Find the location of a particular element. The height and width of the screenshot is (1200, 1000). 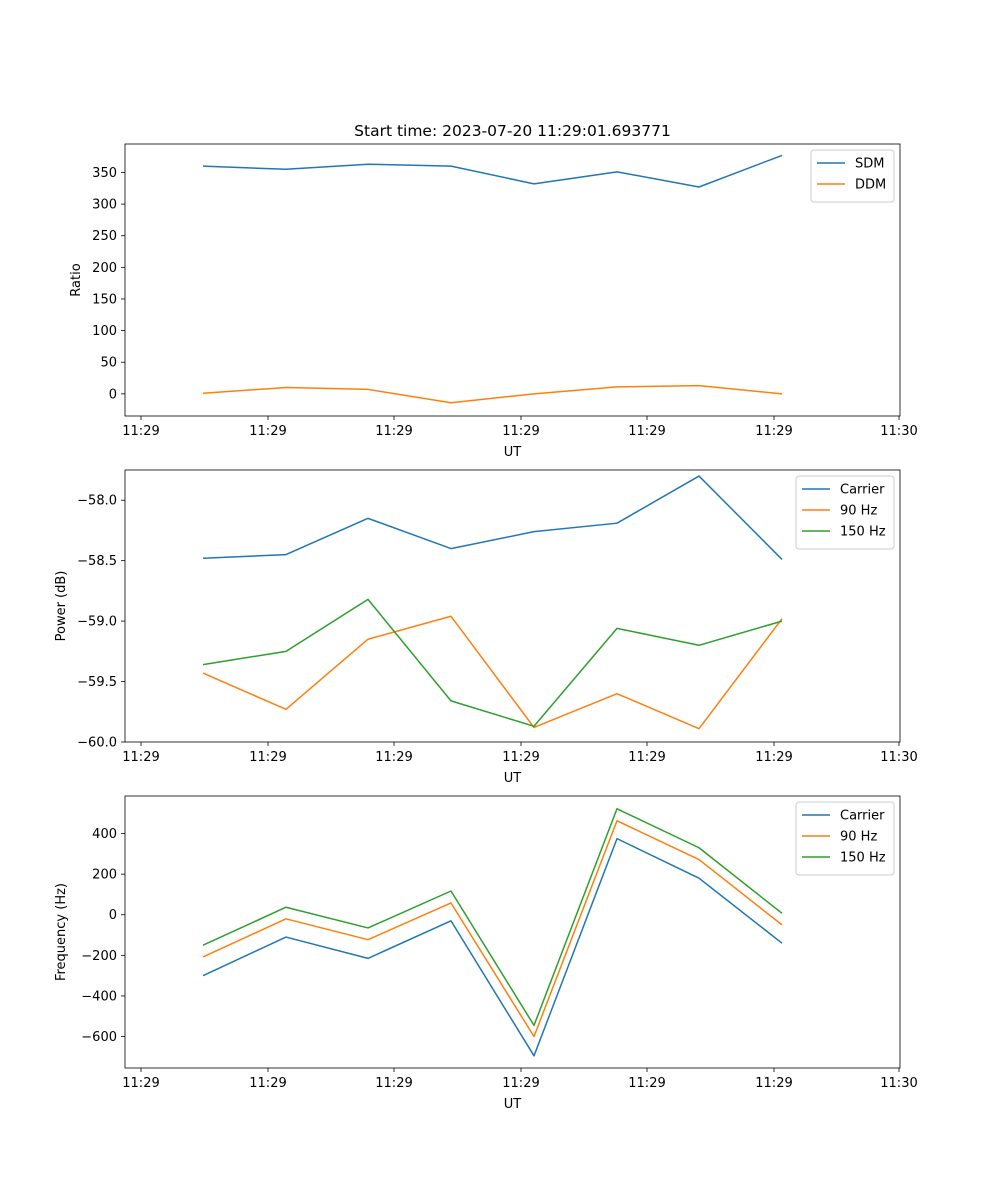

y-tick-label: −59.5 is located at coordinates (97, 682).